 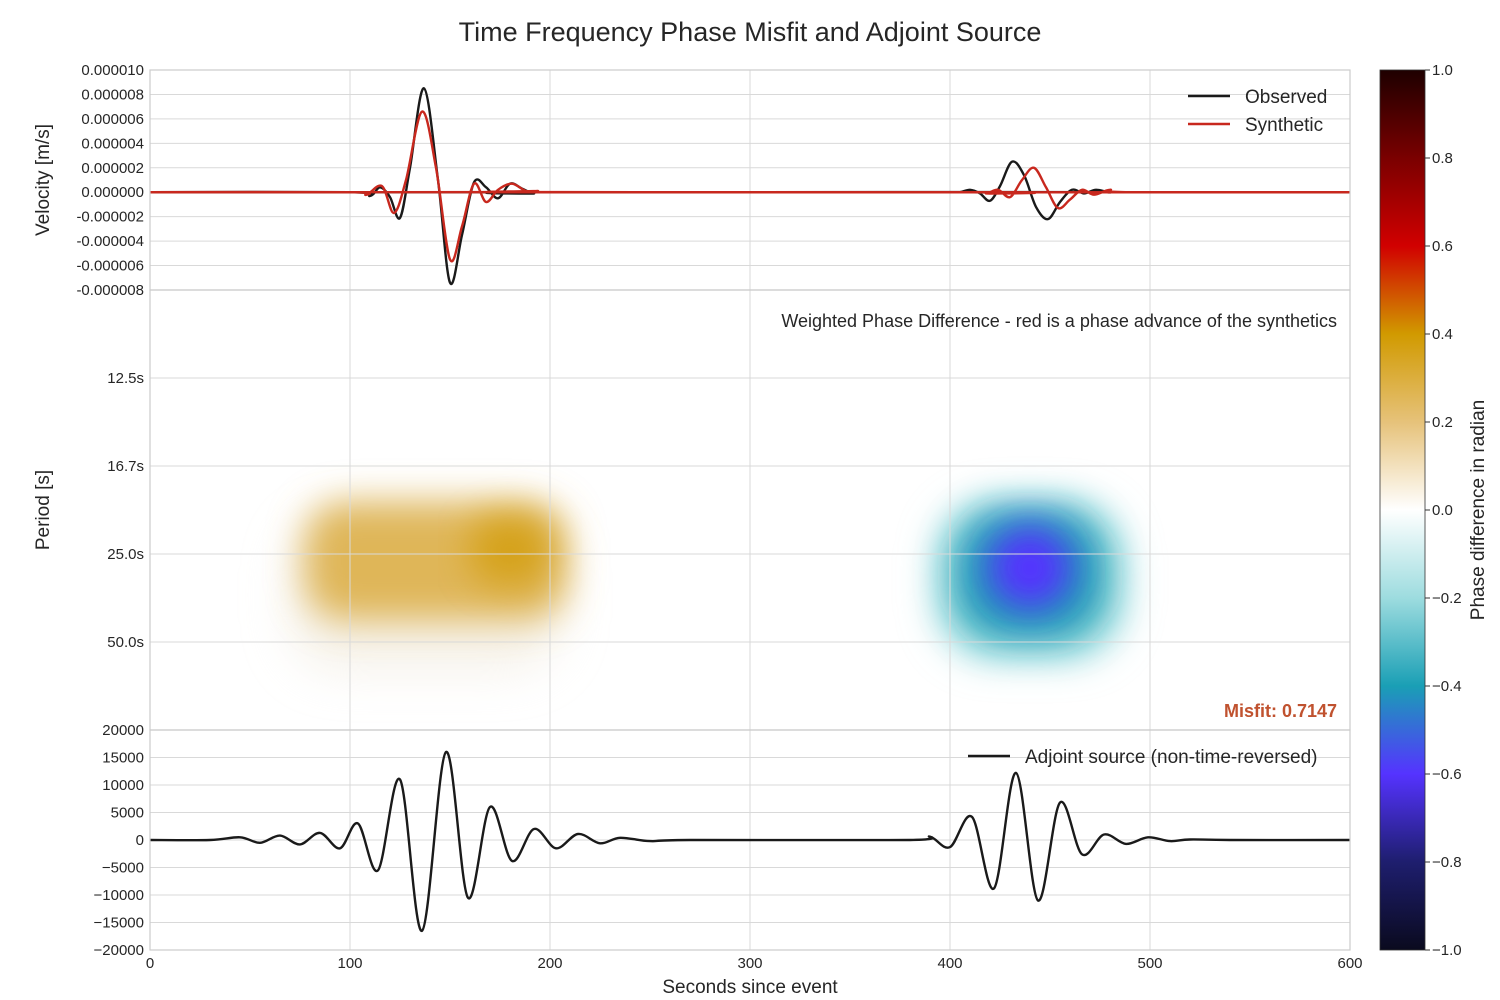 What do you see at coordinates (1442, 70) in the screenshot?
I see `colorbar-tick-label: 1.0` at bounding box center [1442, 70].